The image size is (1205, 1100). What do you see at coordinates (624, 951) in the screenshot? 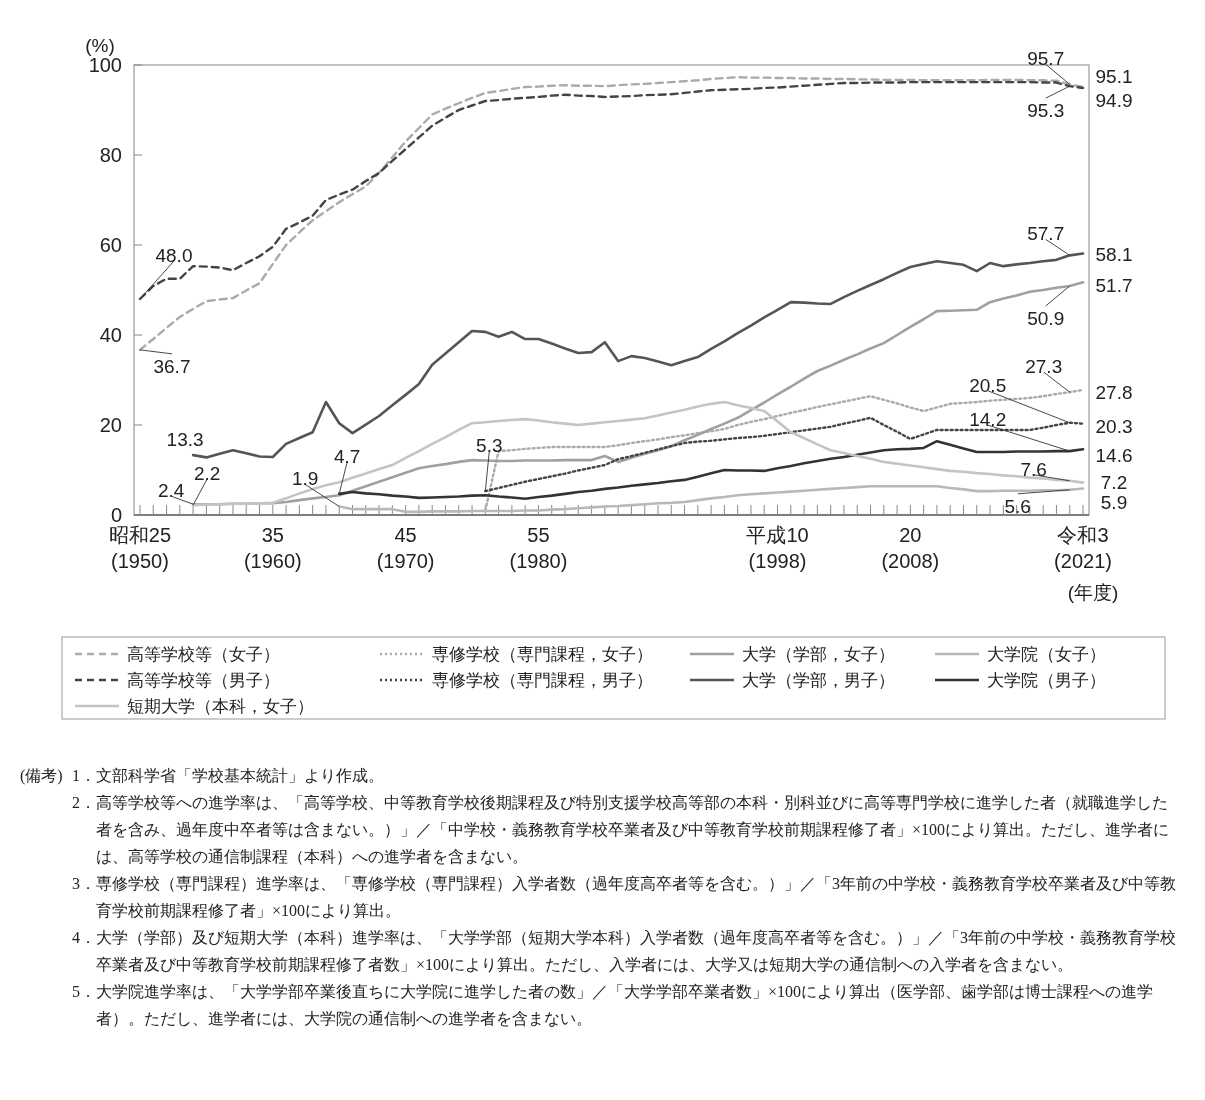
I see `text: 4．大学（学部）及び短期大学（本科）進学率は、「大学学部（短期大学本科）入学者数（過年度高卒者等を含む。）」／「3年前の中学校・義務教育学校卒業者及び中等教育学校前期課程修了者数」×100により算出。ただし、入学者には、大学又は短期大学の通信制への入学者を含まない。` at bounding box center [624, 951].